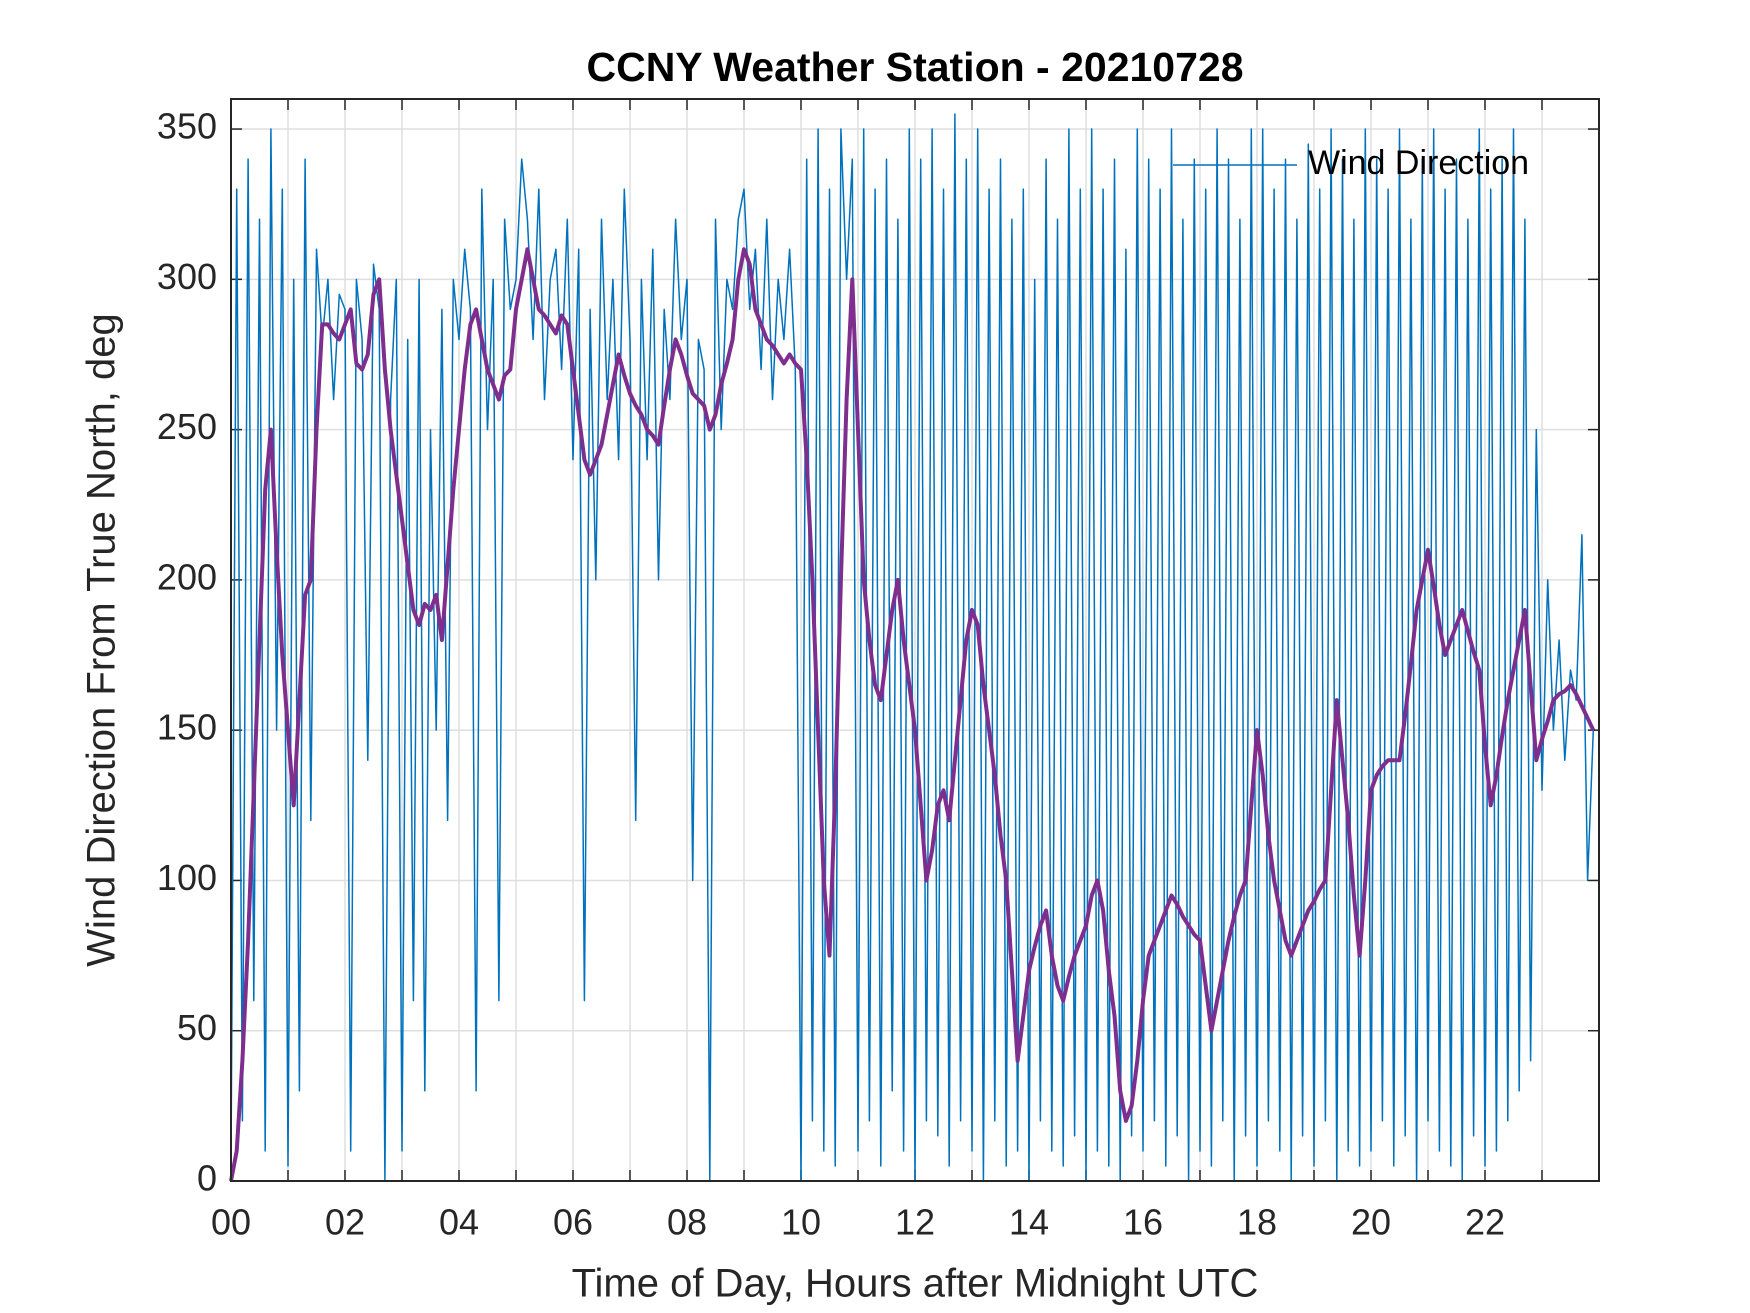 The image size is (1750, 1313). What do you see at coordinates (187, 576) in the screenshot?
I see `y-tick-label: 200` at bounding box center [187, 576].